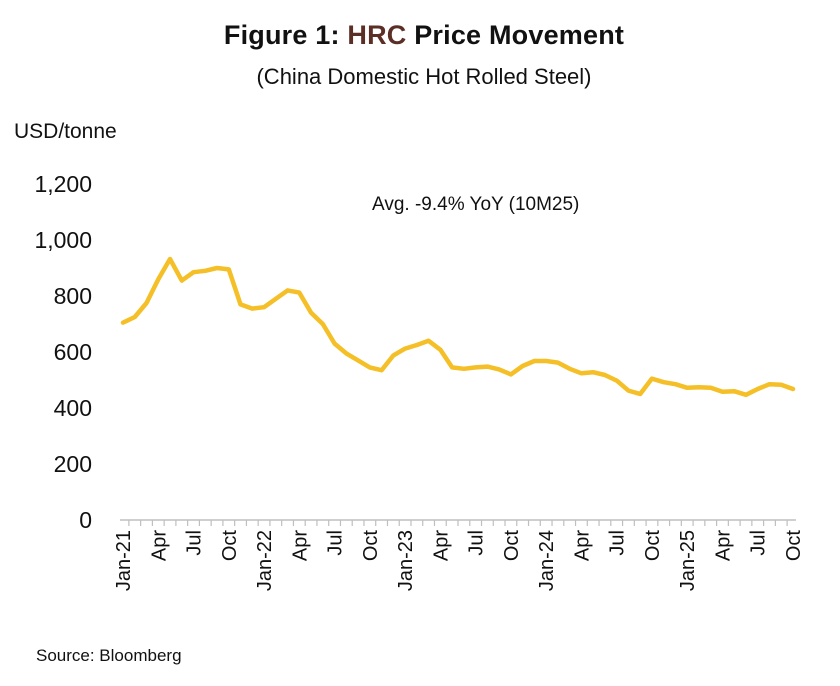 Image resolution: width=840 pixels, height=686 pixels. What do you see at coordinates (688, 560) in the screenshot?
I see `x-tick-label: Jan-25` at bounding box center [688, 560].